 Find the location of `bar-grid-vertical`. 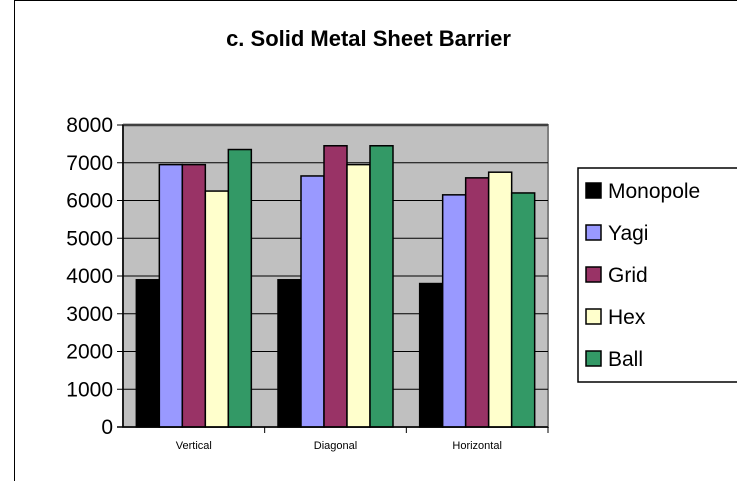

bar-grid-vertical is located at coordinates (194, 295).